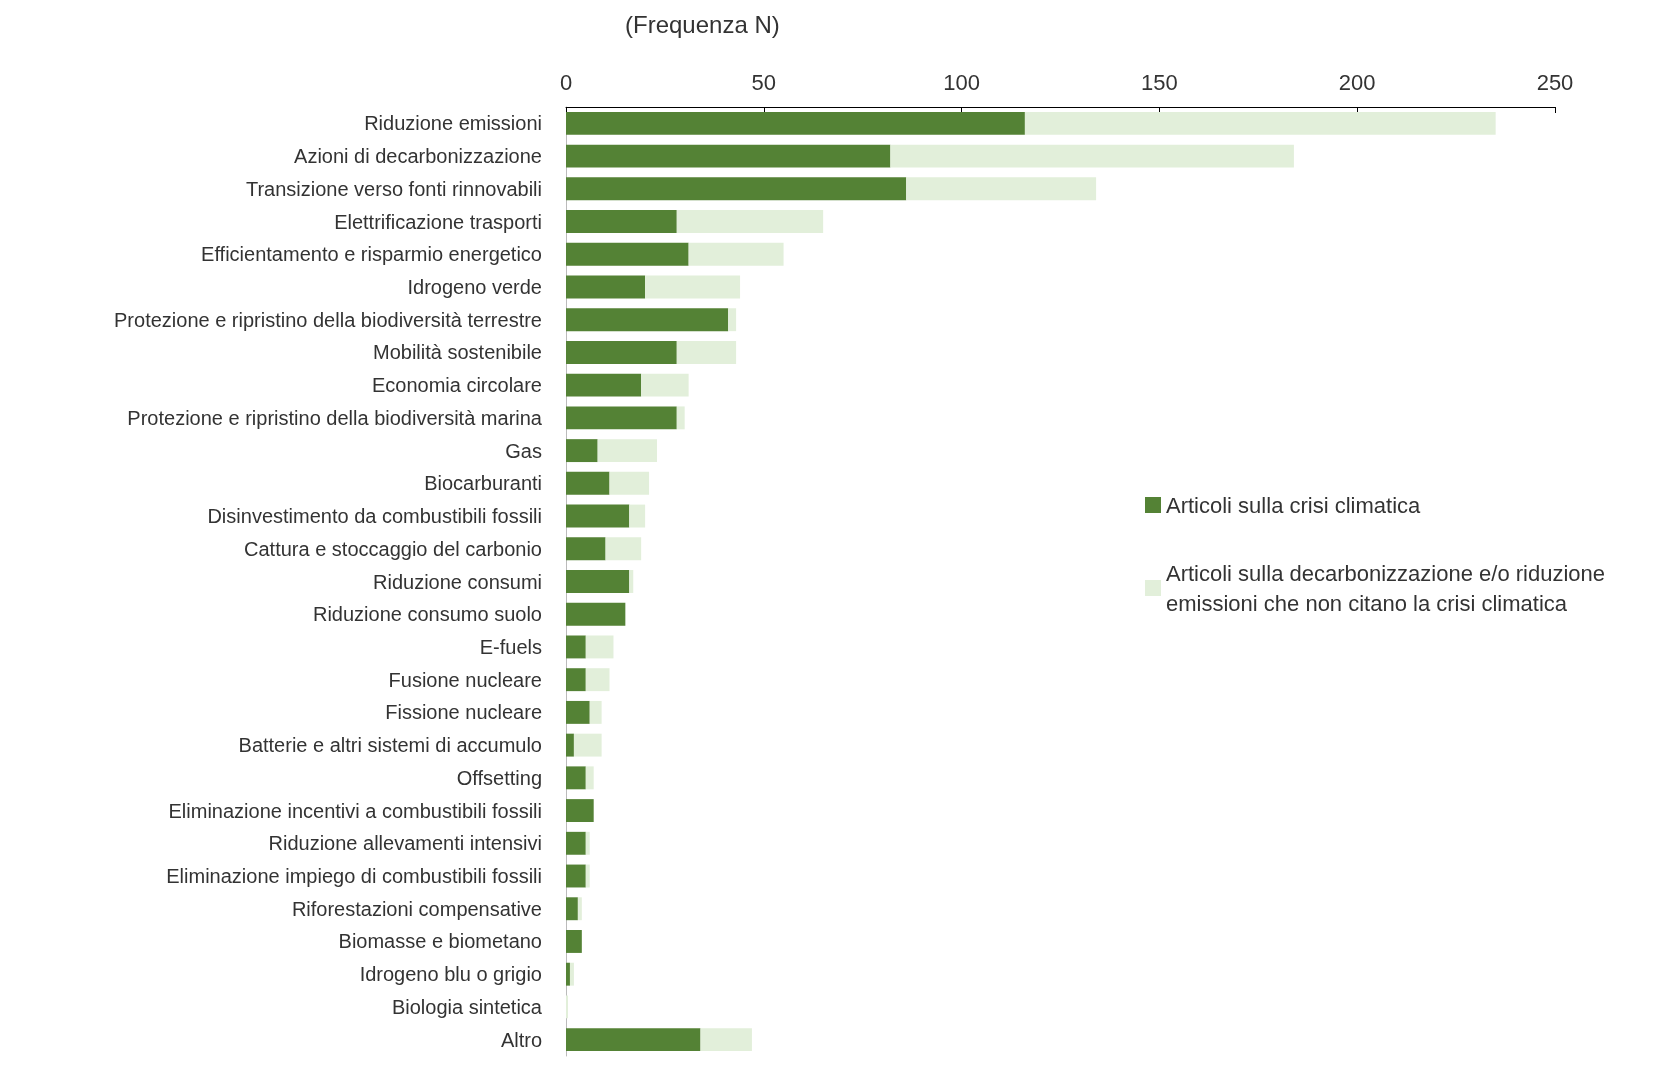 Image resolution: width=1680 pixels, height=1066 pixels. I want to click on y-tick-label: Altro, so click(521, 1039).